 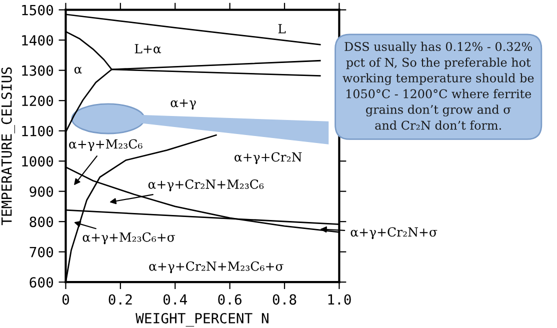 What do you see at coordinates (42, 252) in the screenshot?
I see `y-tick-label: 700` at bounding box center [42, 252].